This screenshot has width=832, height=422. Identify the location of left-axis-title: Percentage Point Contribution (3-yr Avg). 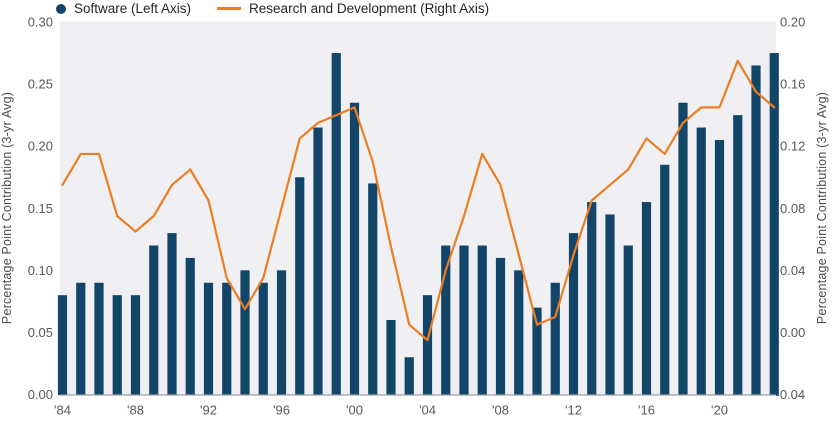
(7, 208).